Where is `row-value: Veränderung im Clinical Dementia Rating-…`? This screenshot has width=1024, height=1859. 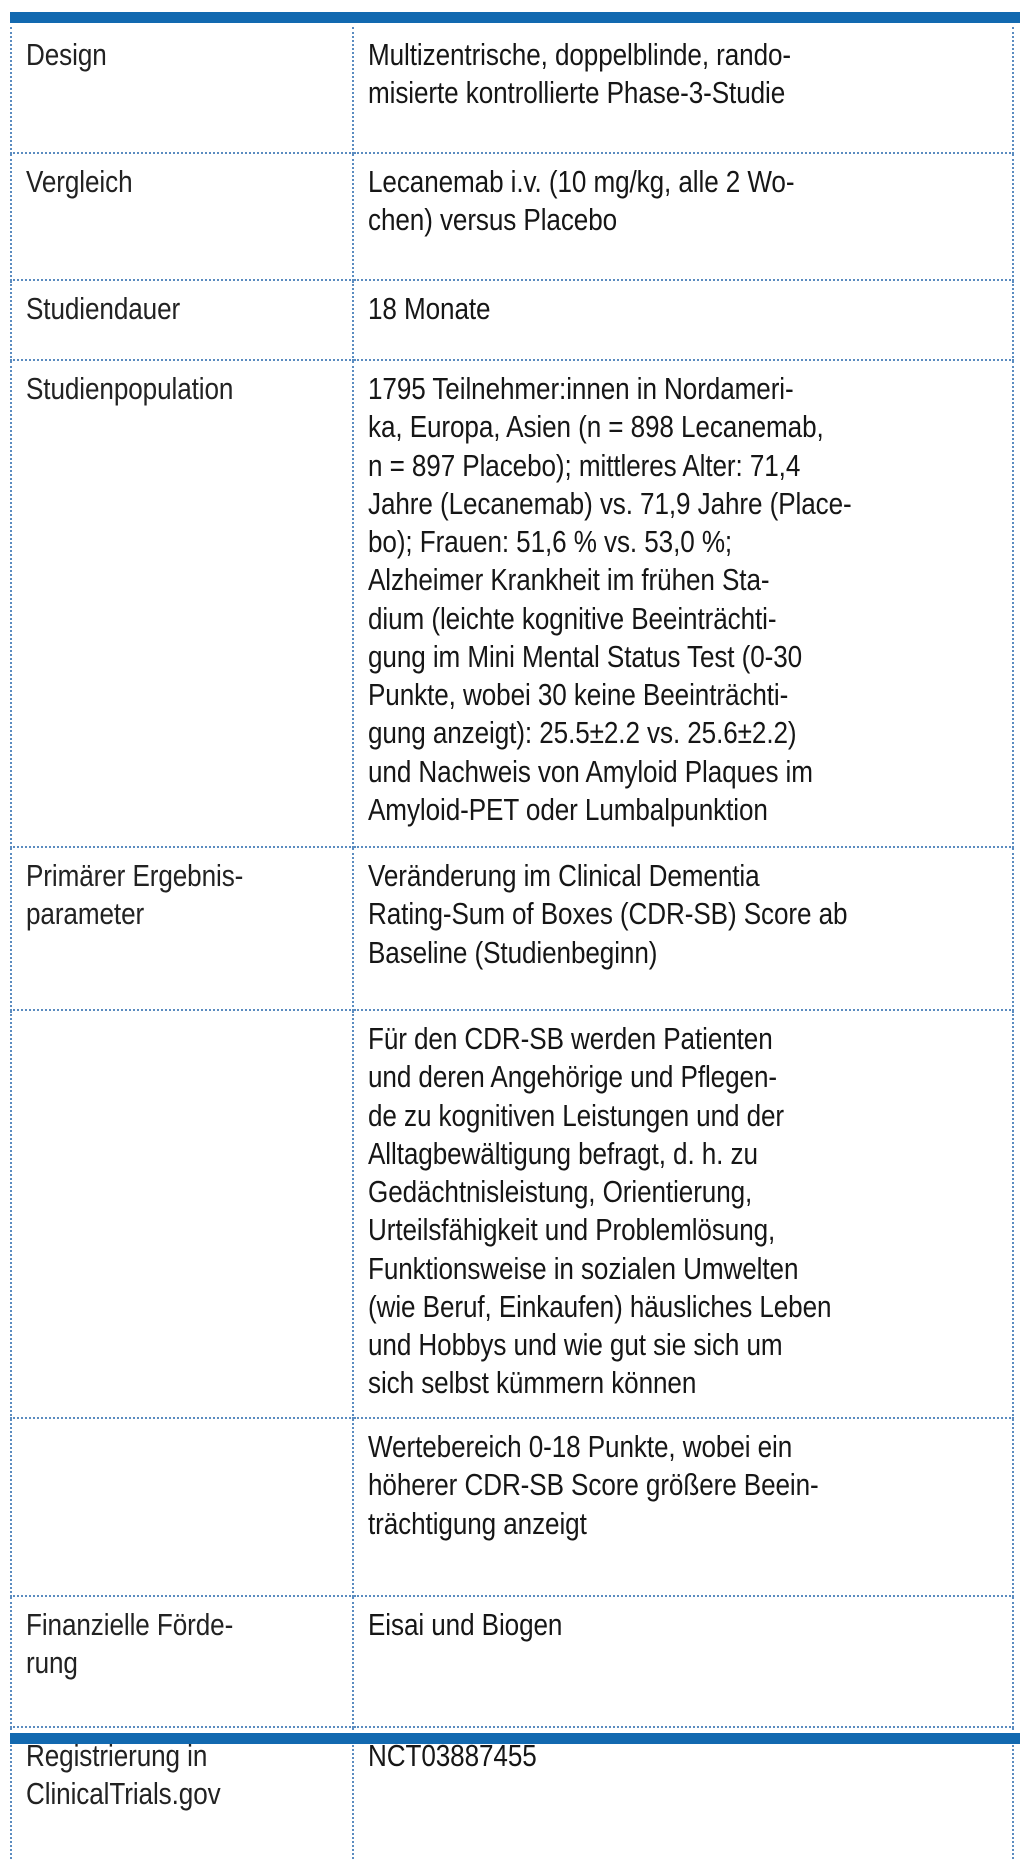
row-value: Veränderung im Clinical Dementia Rating-… is located at coordinates (608, 914).